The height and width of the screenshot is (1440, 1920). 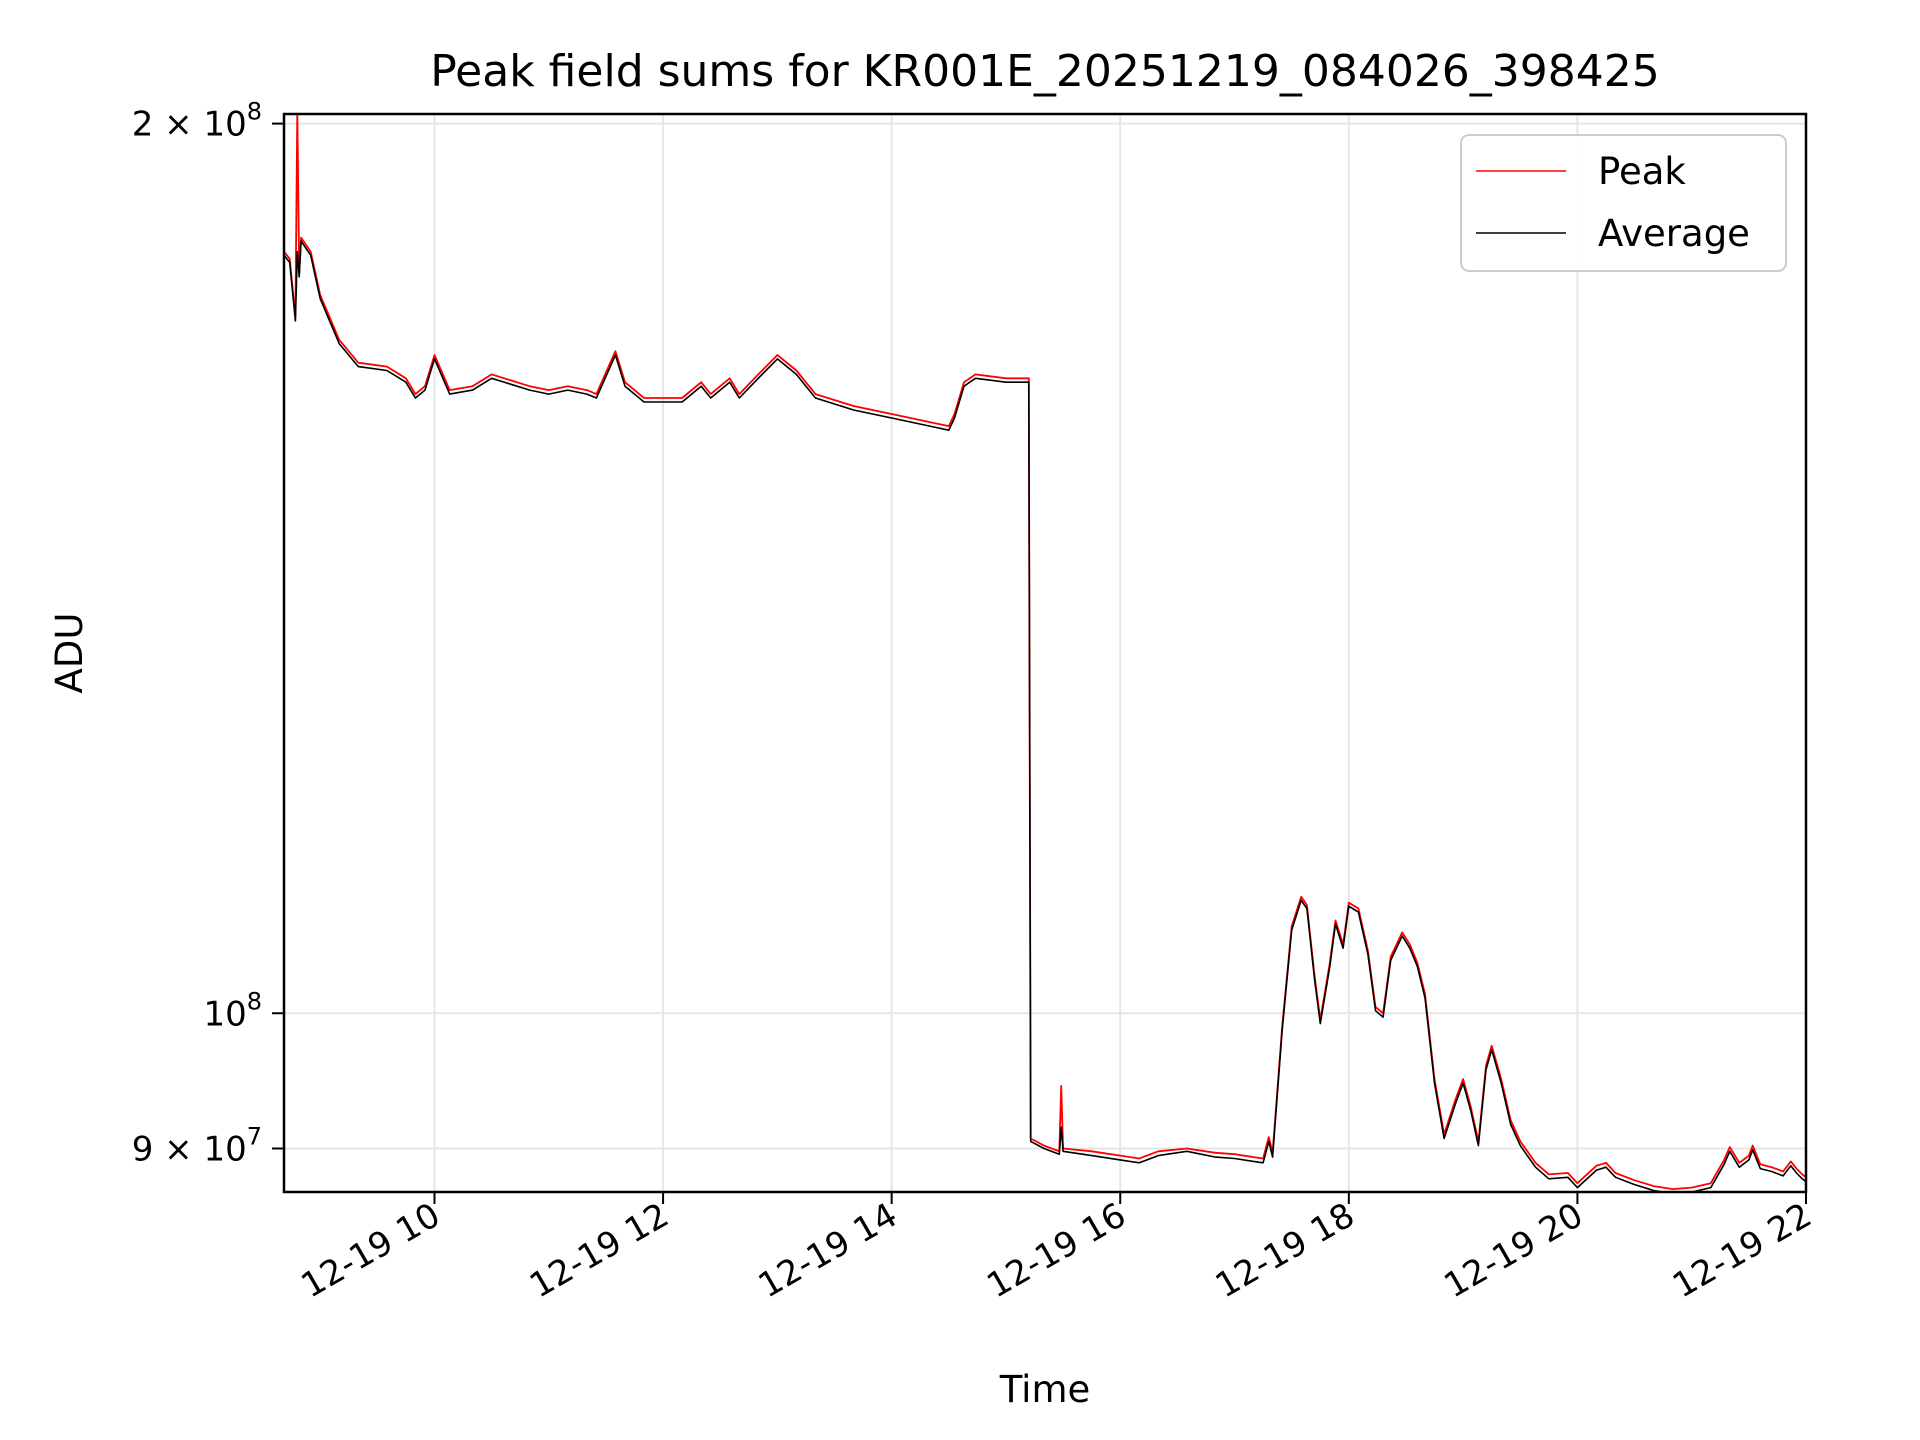 I want to click on y-tick-label: 9 × 107, so click(x=197, y=1145).